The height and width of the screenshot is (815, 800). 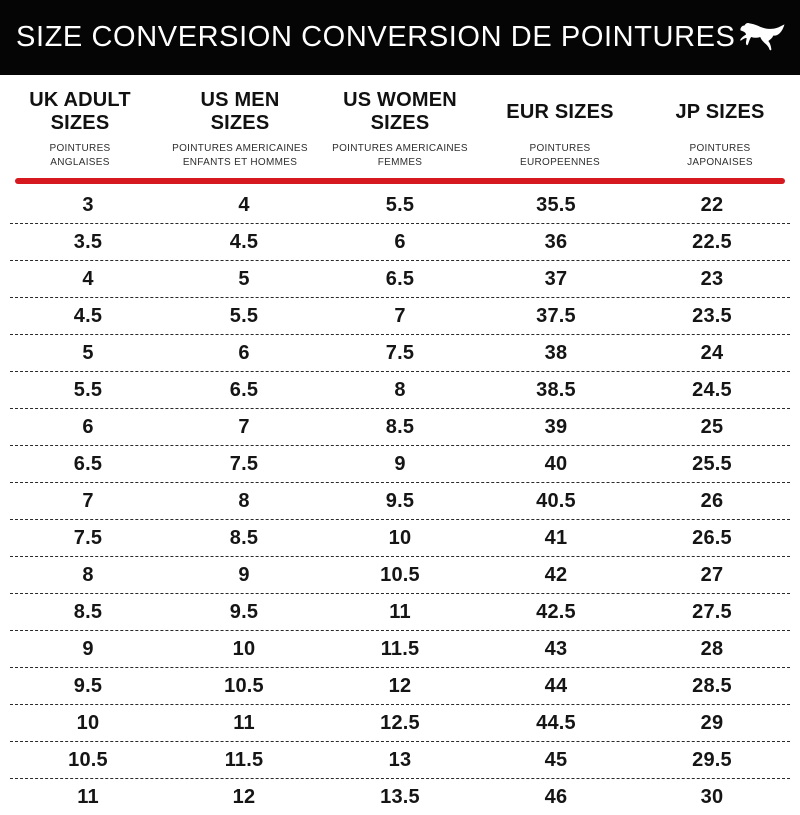 What do you see at coordinates (712, 278) in the screenshot?
I see `size-cell: 23` at bounding box center [712, 278].